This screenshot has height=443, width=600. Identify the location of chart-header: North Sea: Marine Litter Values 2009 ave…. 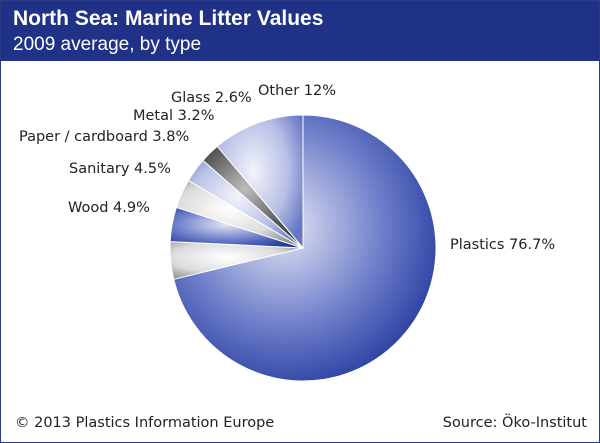
(300, 31).